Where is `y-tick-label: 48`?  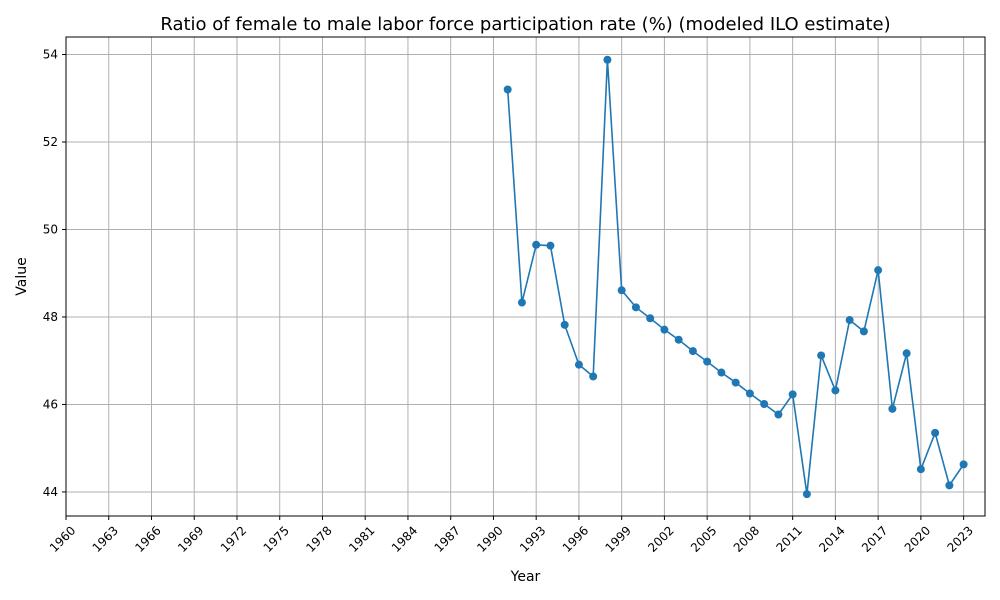 y-tick-label: 48 is located at coordinates (50, 317).